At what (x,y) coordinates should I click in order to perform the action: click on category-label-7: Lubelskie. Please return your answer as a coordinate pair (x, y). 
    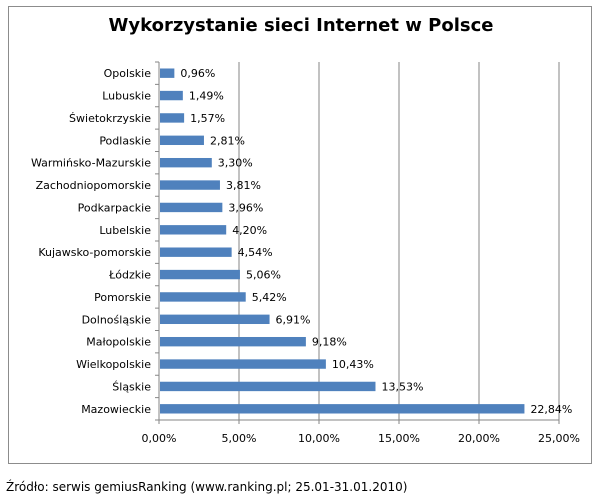
    Looking at the image, I should click on (125, 230).